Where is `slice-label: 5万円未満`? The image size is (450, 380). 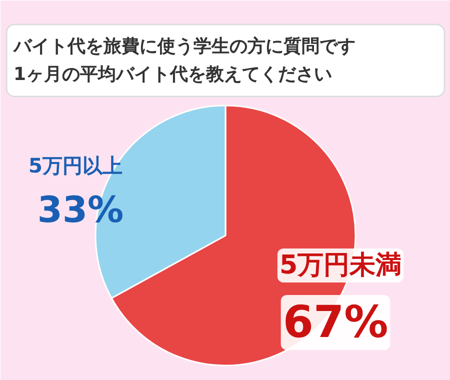 slice-label: 5万円未満 is located at coordinates (340, 265).